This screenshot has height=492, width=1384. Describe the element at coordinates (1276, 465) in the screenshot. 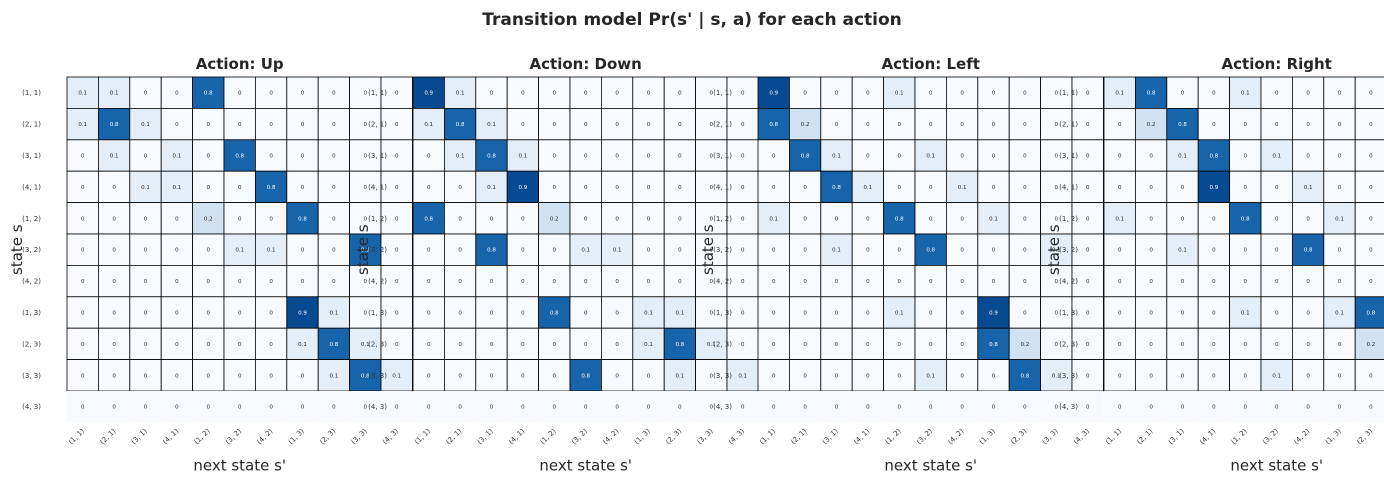

I see `x-axis-label: next state s'` at that location.